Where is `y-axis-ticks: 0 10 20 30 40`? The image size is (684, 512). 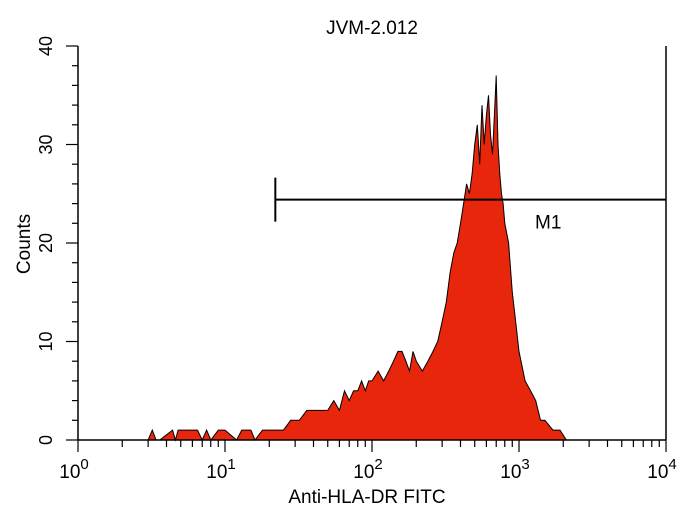
y-axis-ticks: 0 10 20 30 40 is located at coordinates (57, 240).